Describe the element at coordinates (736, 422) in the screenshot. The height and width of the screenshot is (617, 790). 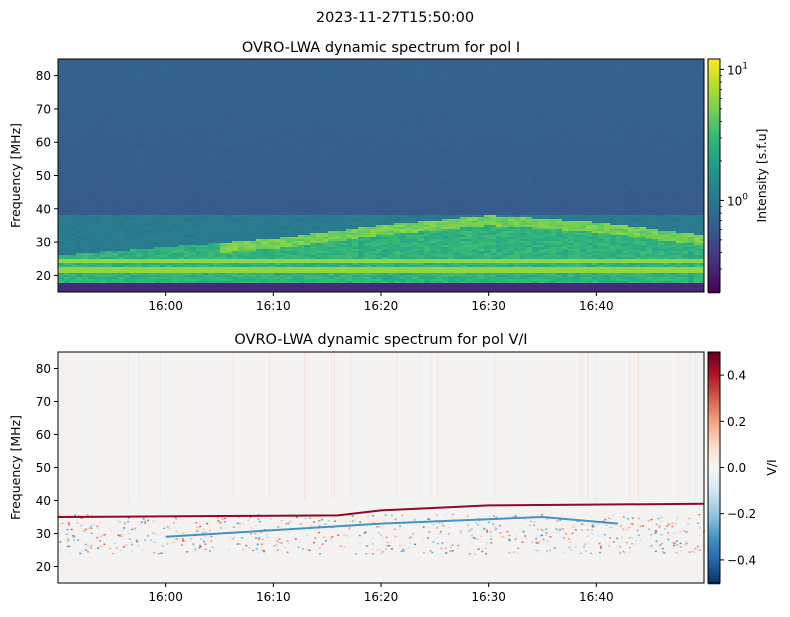
I see `colorbar-tick-label: 0.2` at that location.